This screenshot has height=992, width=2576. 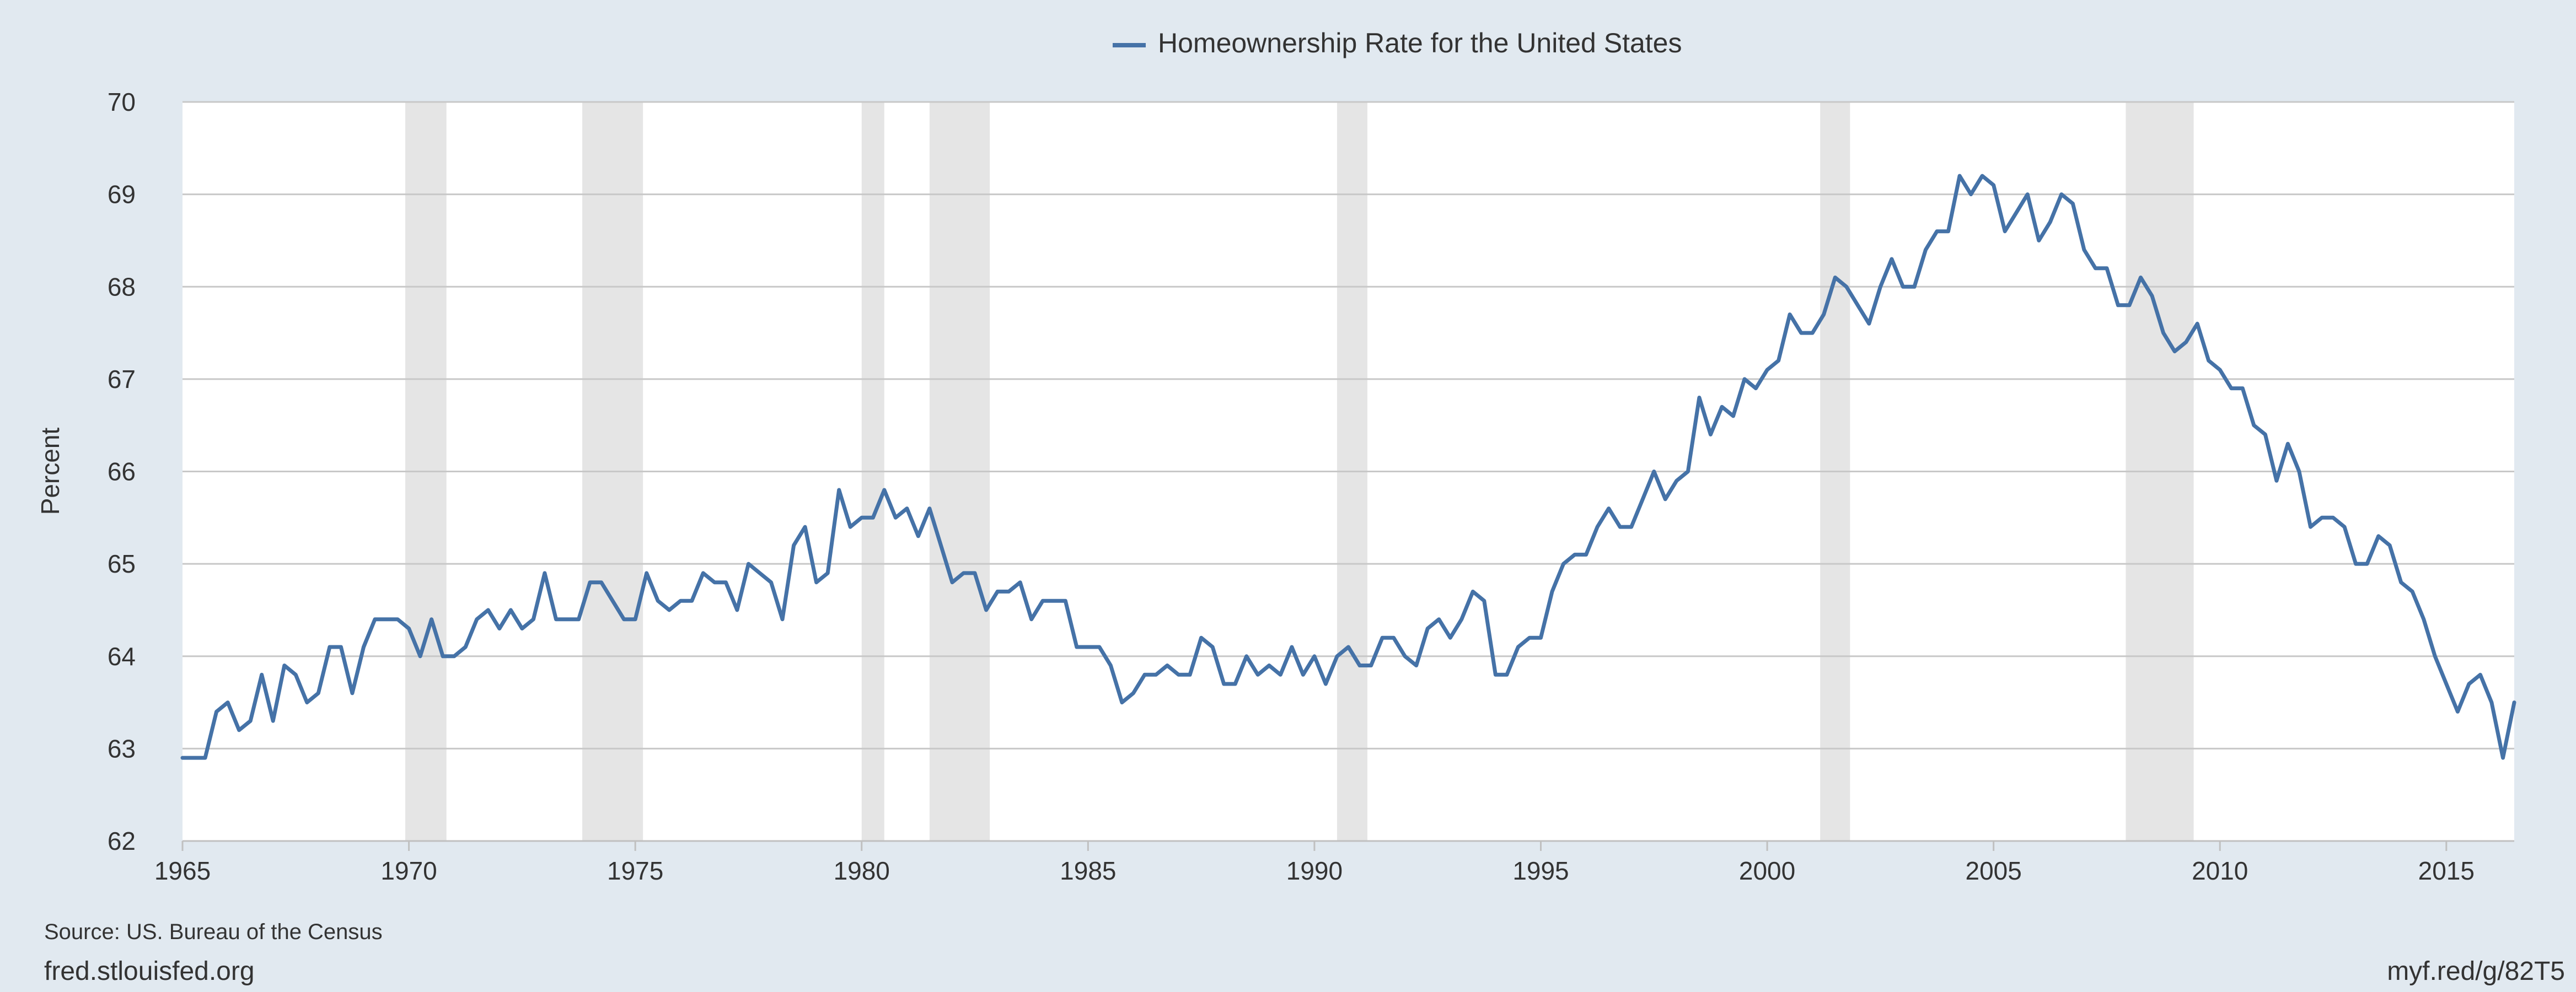 What do you see at coordinates (1314, 870) in the screenshot?
I see `x-tick-label-1990: 1990` at bounding box center [1314, 870].